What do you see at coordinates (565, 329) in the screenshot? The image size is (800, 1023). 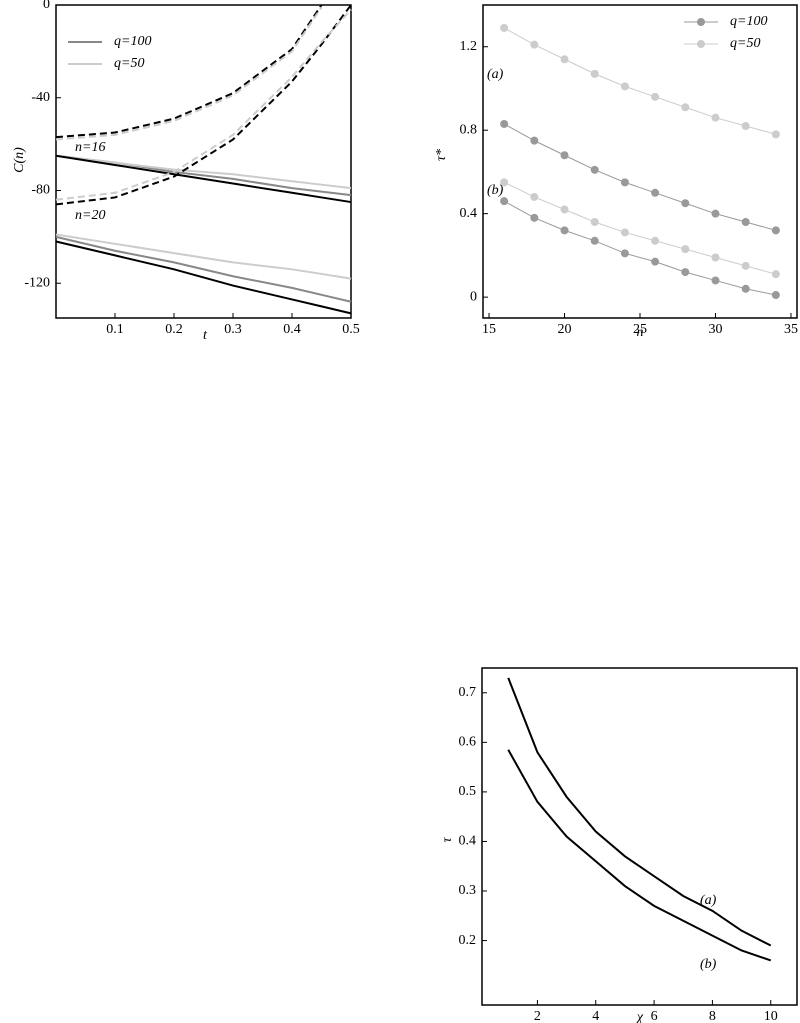 I see `x-tick-label: 20` at bounding box center [565, 329].